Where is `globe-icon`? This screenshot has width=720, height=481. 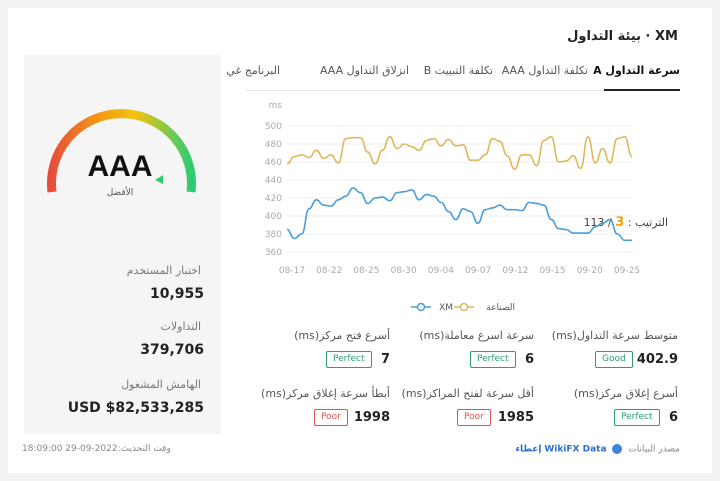 globe-icon is located at coordinates (617, 449).